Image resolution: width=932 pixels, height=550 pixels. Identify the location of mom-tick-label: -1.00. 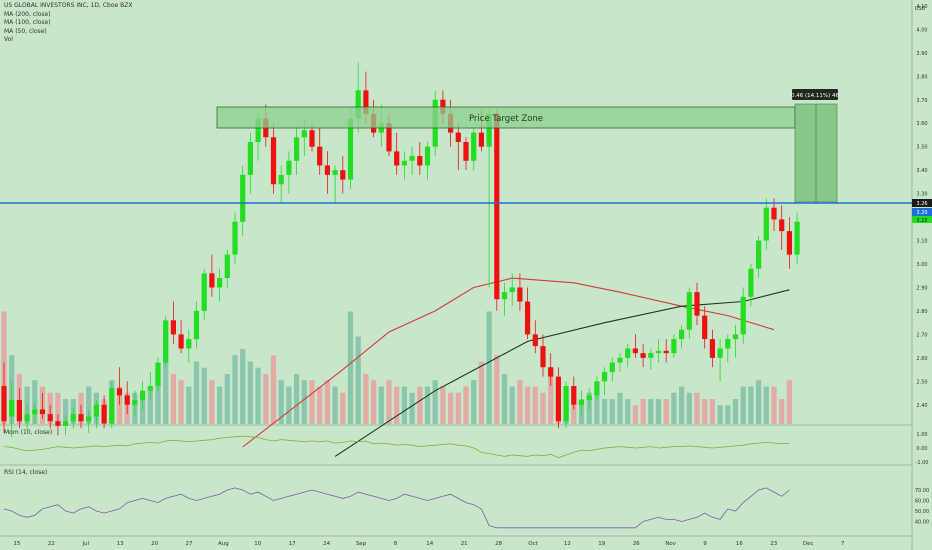
(922, 463).